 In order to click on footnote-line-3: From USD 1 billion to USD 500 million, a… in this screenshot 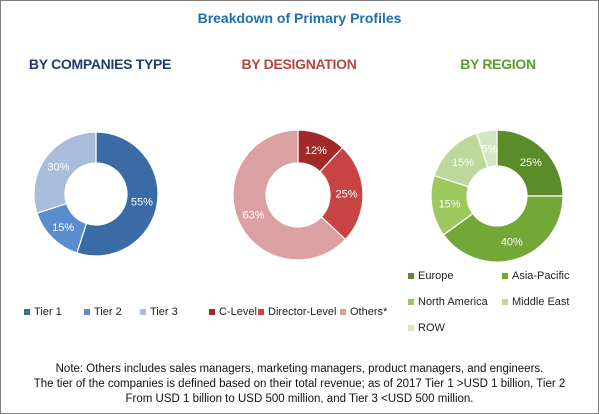, I will do `click(299, 399)`.